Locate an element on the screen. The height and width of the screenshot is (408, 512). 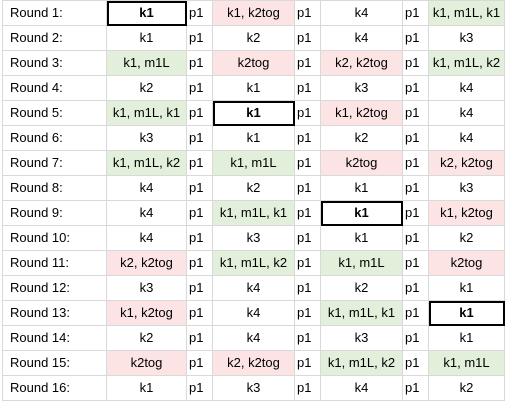
round-label-cell: Round 11: is located at coordinates (54, 263).